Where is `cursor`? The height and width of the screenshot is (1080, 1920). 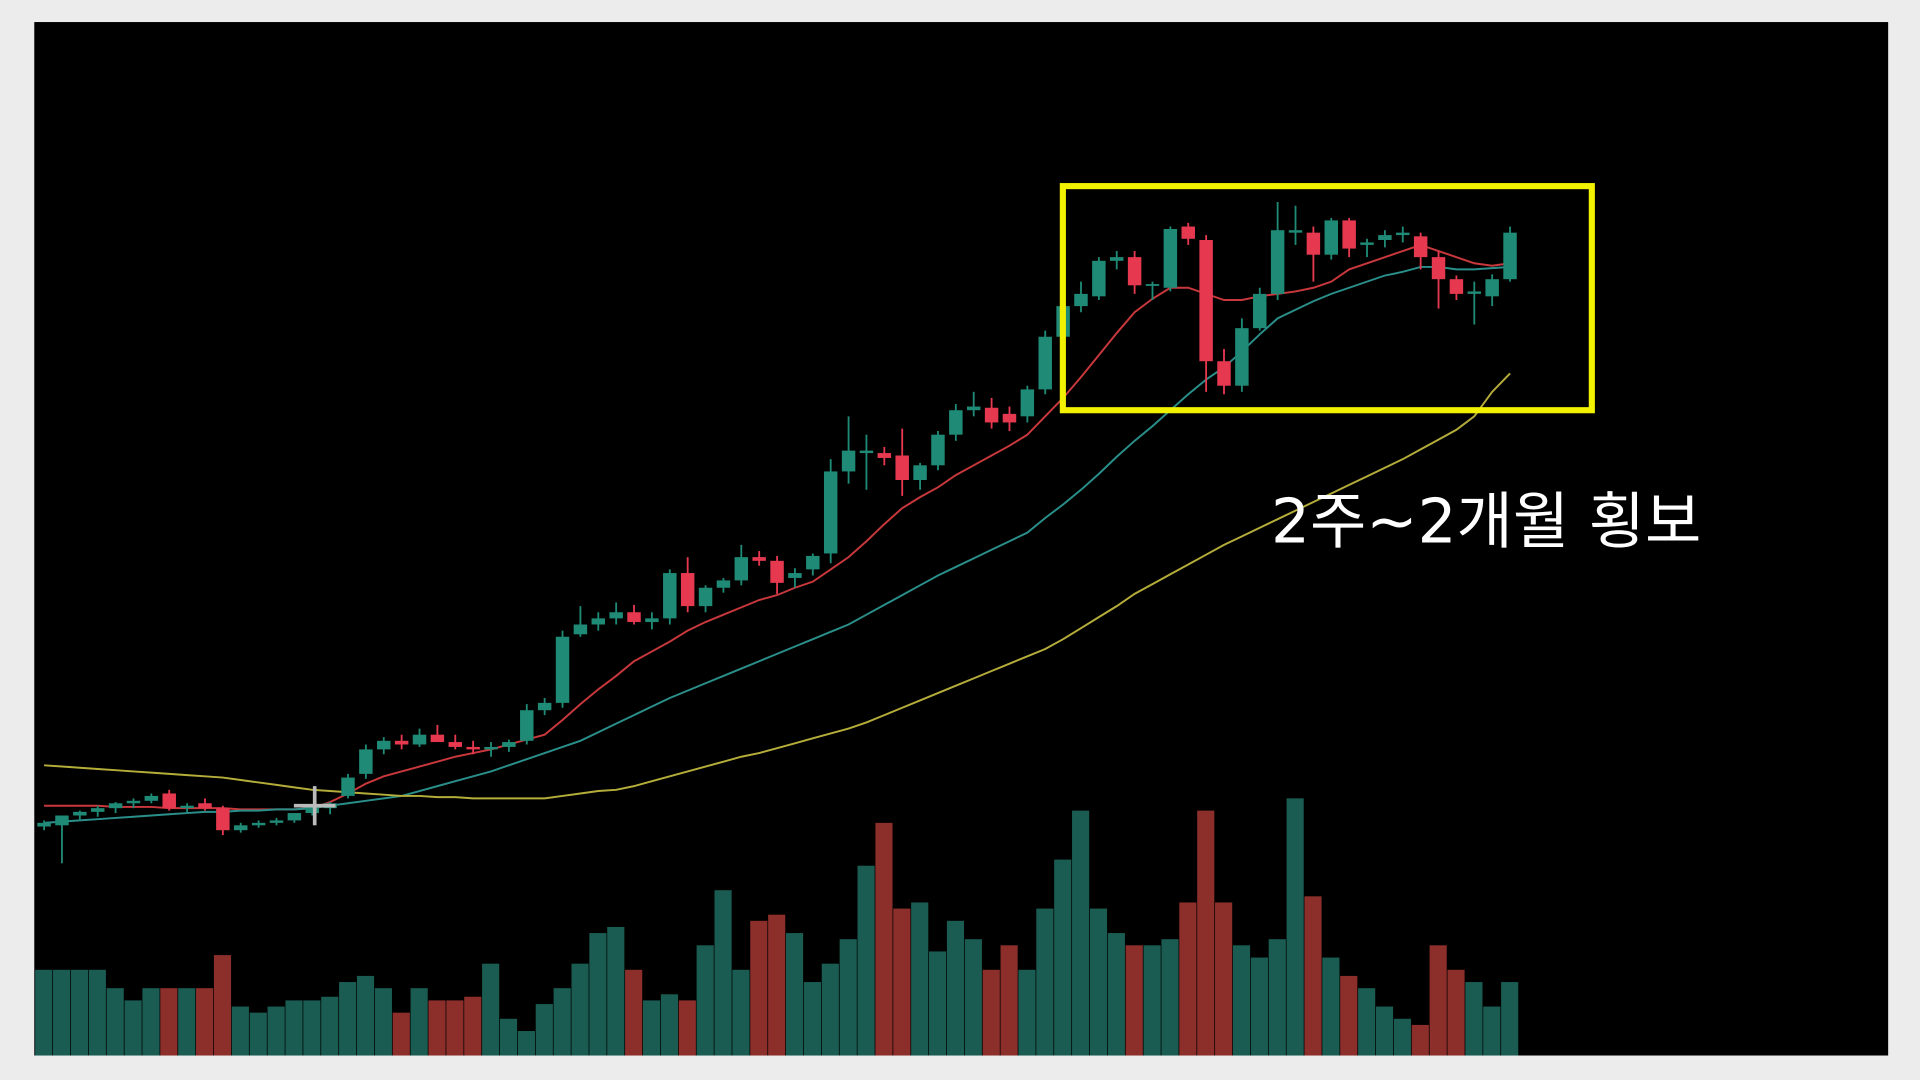
cursor is located at coordinates (314, 806).